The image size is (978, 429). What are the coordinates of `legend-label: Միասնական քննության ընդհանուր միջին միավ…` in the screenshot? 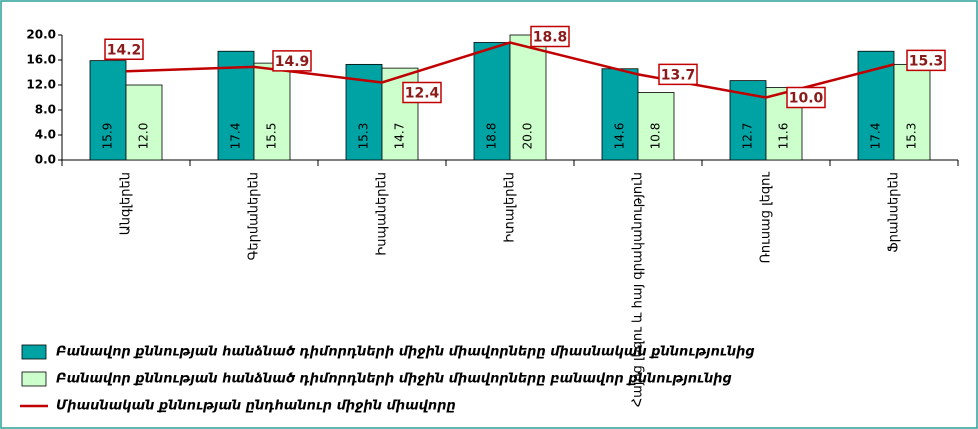 It's located at (256, 406).